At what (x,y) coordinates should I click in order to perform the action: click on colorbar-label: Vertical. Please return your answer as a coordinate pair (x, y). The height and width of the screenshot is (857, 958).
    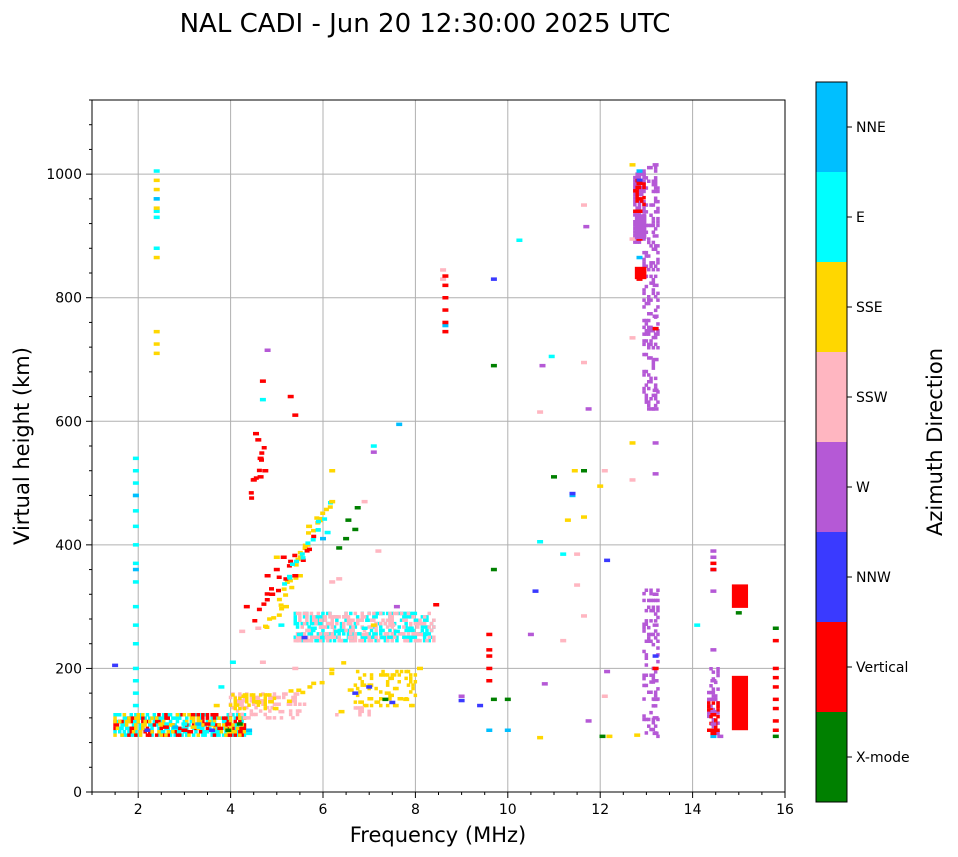
    Looking at the image, I should click on (882, 668).